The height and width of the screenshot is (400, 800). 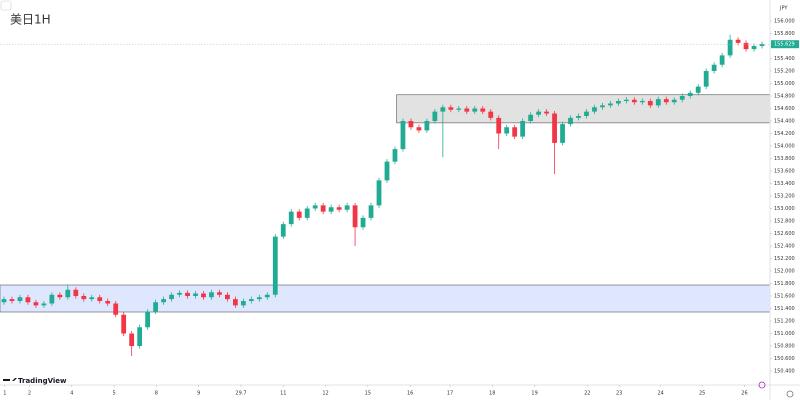 I want to click on x-tick-label: 5, so click(x=114, y=394).